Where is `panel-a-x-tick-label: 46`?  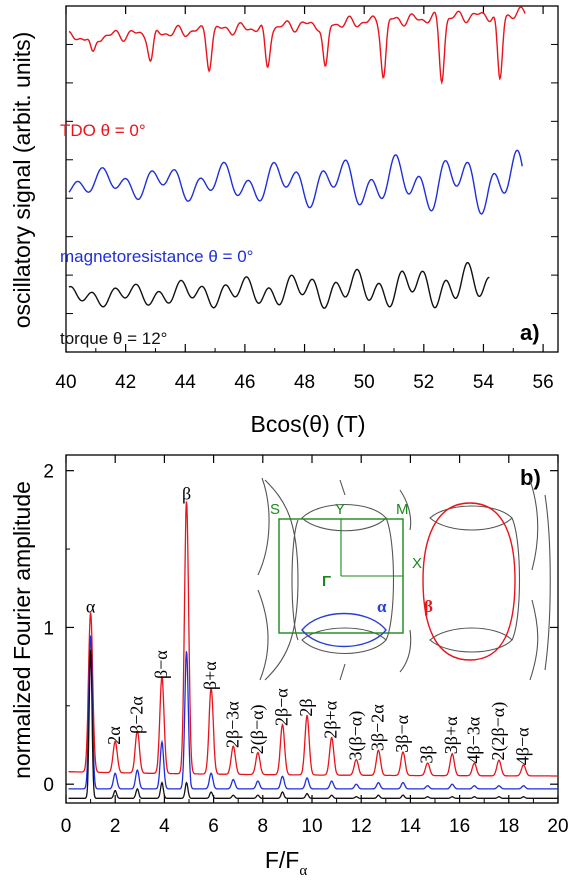 panel-a-x-tick-label: 46 is located at coordinates (244, 382).